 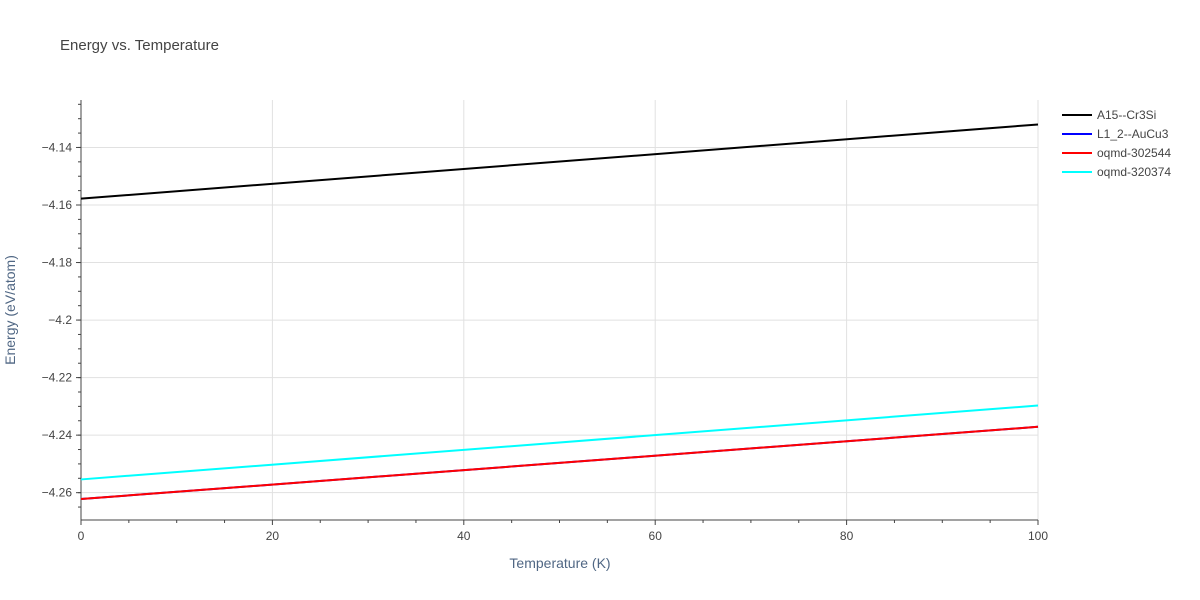 What do you see at coordinates (1133, 134) in the screenshot?
I see `legend-label: L1_2--AuCu3` at bounding box center [1133, 134].